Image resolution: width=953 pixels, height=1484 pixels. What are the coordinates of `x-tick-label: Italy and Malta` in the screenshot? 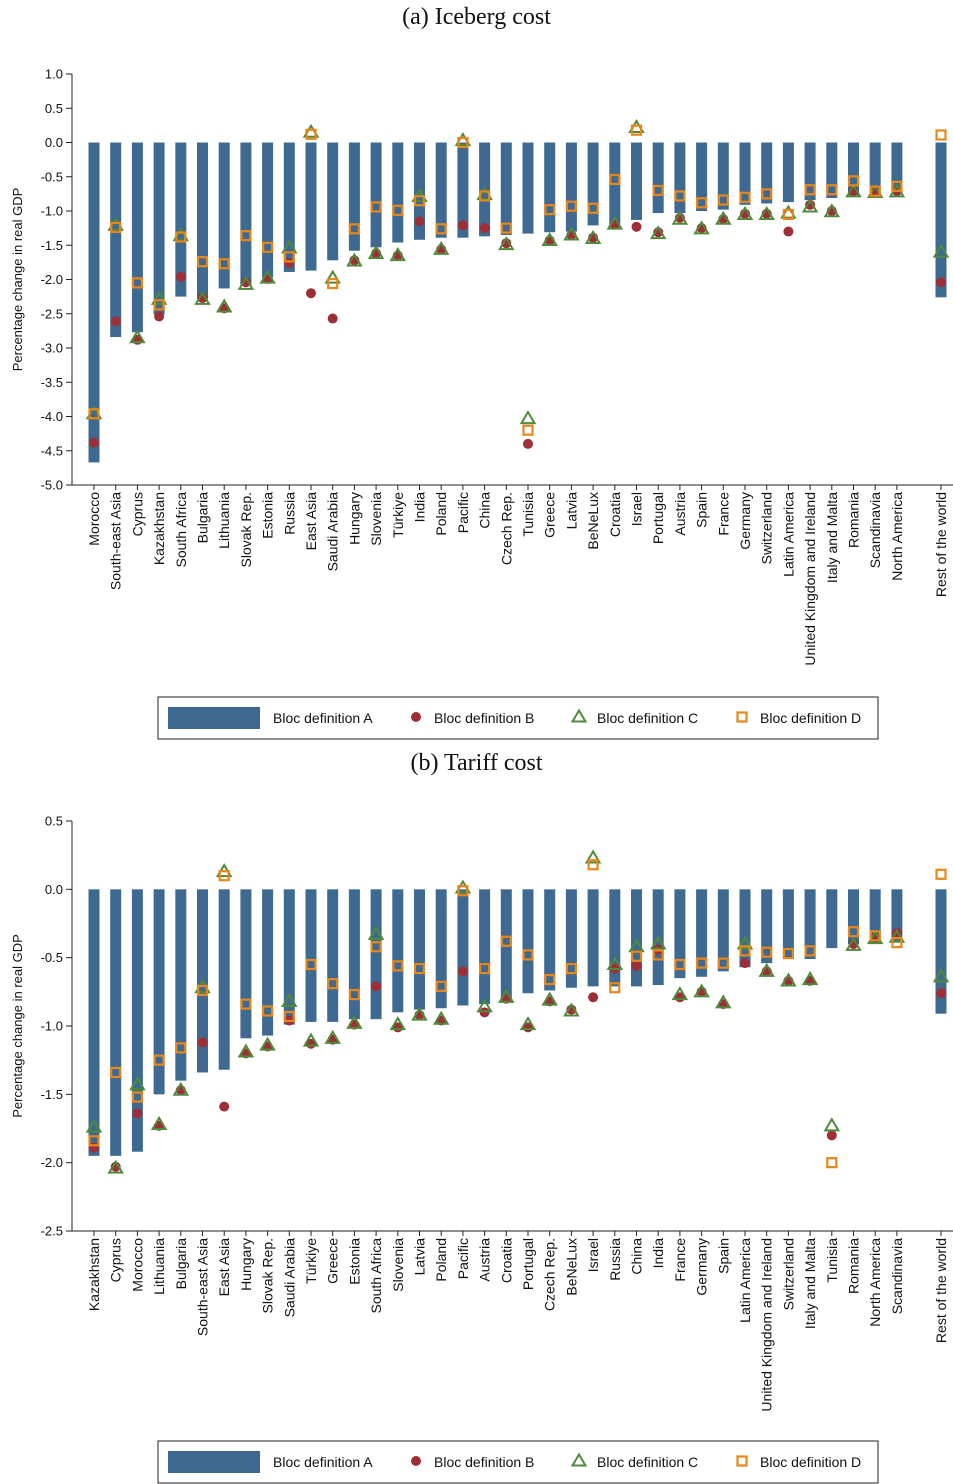 It's located at (832, 537).